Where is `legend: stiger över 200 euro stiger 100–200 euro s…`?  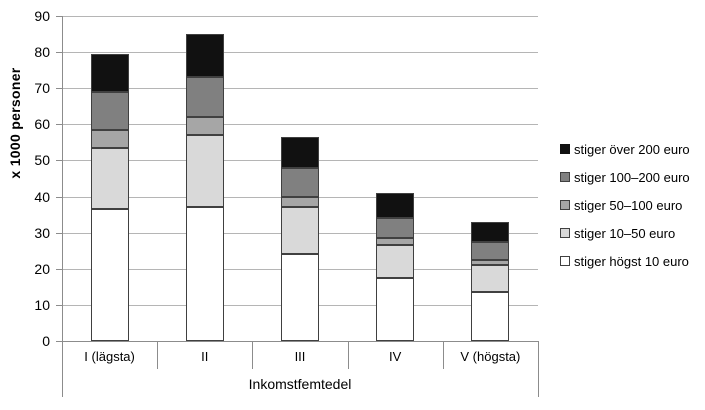 legend: stiger över 200 euro stiger 100–200 euro s… is located at coordinates (625, 212).